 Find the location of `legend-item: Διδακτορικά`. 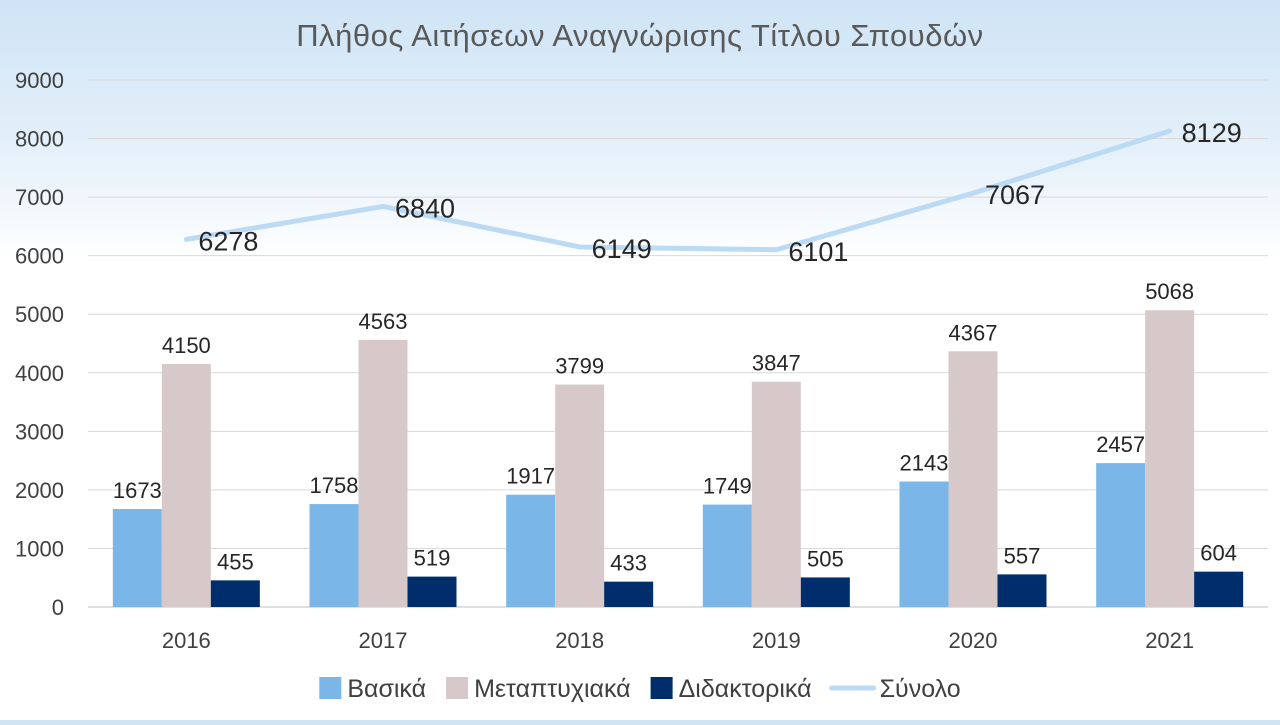

legend-item: Διδακτορικά is located at coordinates (731, 689).